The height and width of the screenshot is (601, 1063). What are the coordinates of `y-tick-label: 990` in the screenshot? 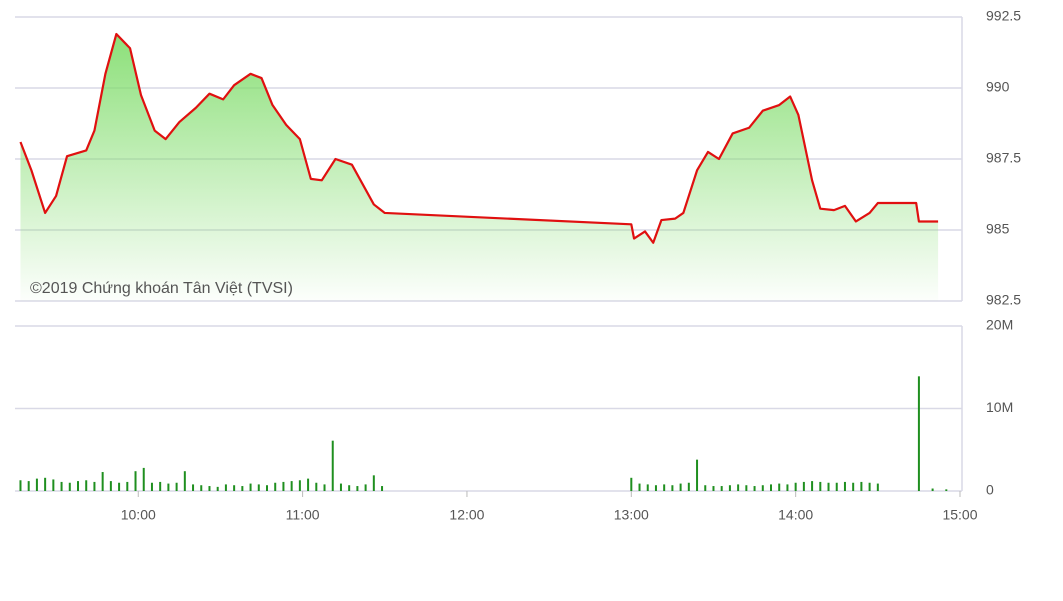 It's located at (998, 87).